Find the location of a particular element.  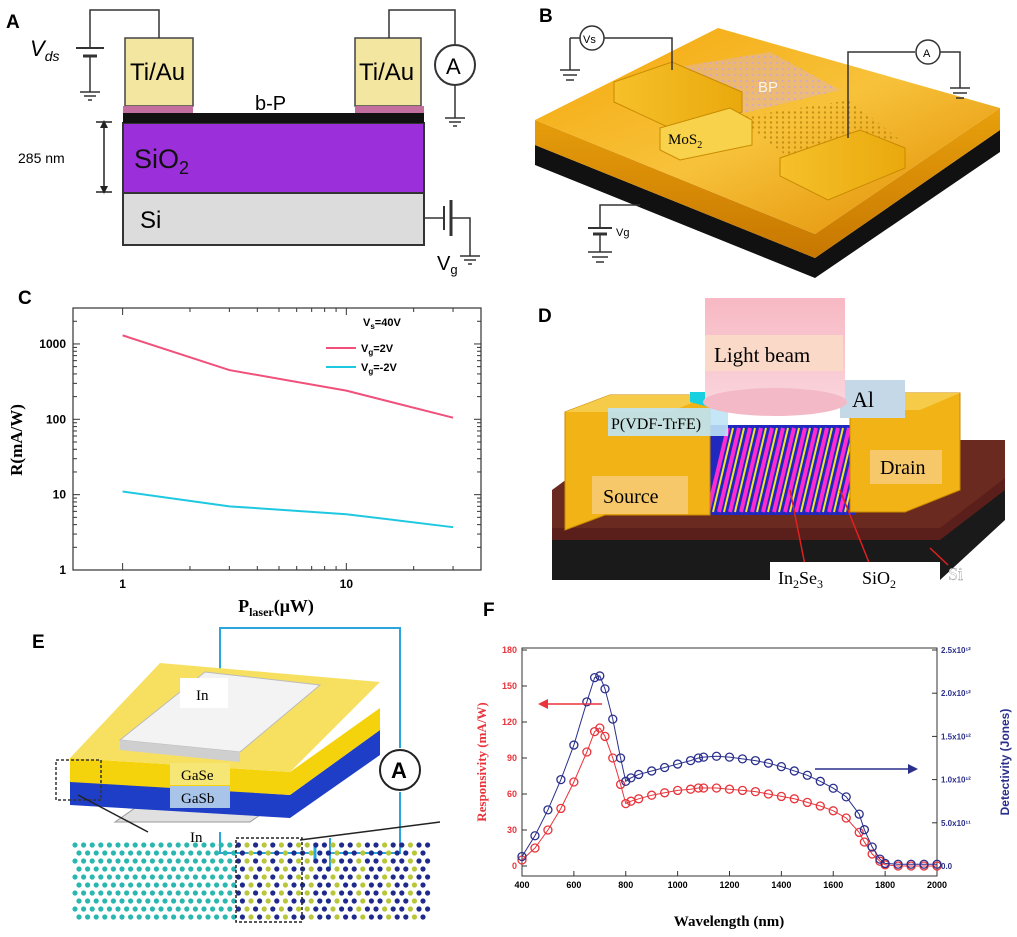

legend-entry-neg: Vg=-2V is located at coordinates (379, 369).